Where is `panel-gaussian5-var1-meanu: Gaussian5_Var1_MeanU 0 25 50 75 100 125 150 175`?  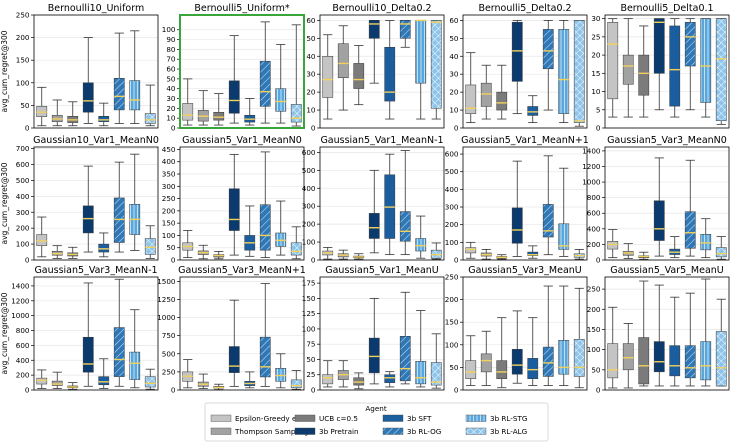 panel-gaussian5-var1-meanu: Gaussian5_Var1_MeanU 0 25 50 75 100 125 150 175 is located at coordinates (373, 330).